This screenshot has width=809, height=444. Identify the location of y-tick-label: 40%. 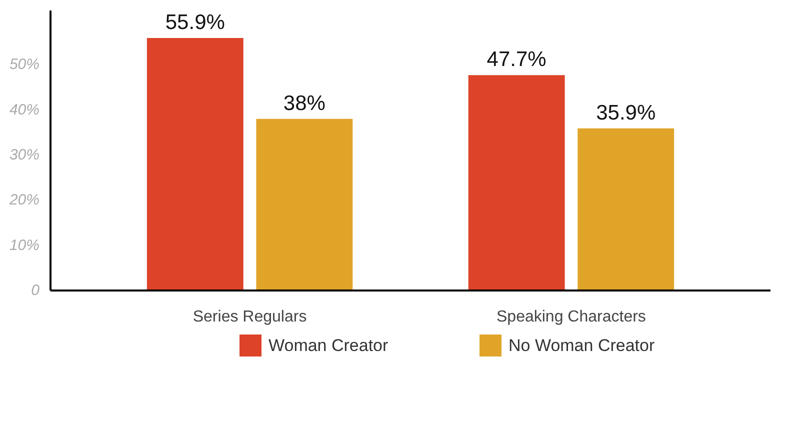
(24, 109).